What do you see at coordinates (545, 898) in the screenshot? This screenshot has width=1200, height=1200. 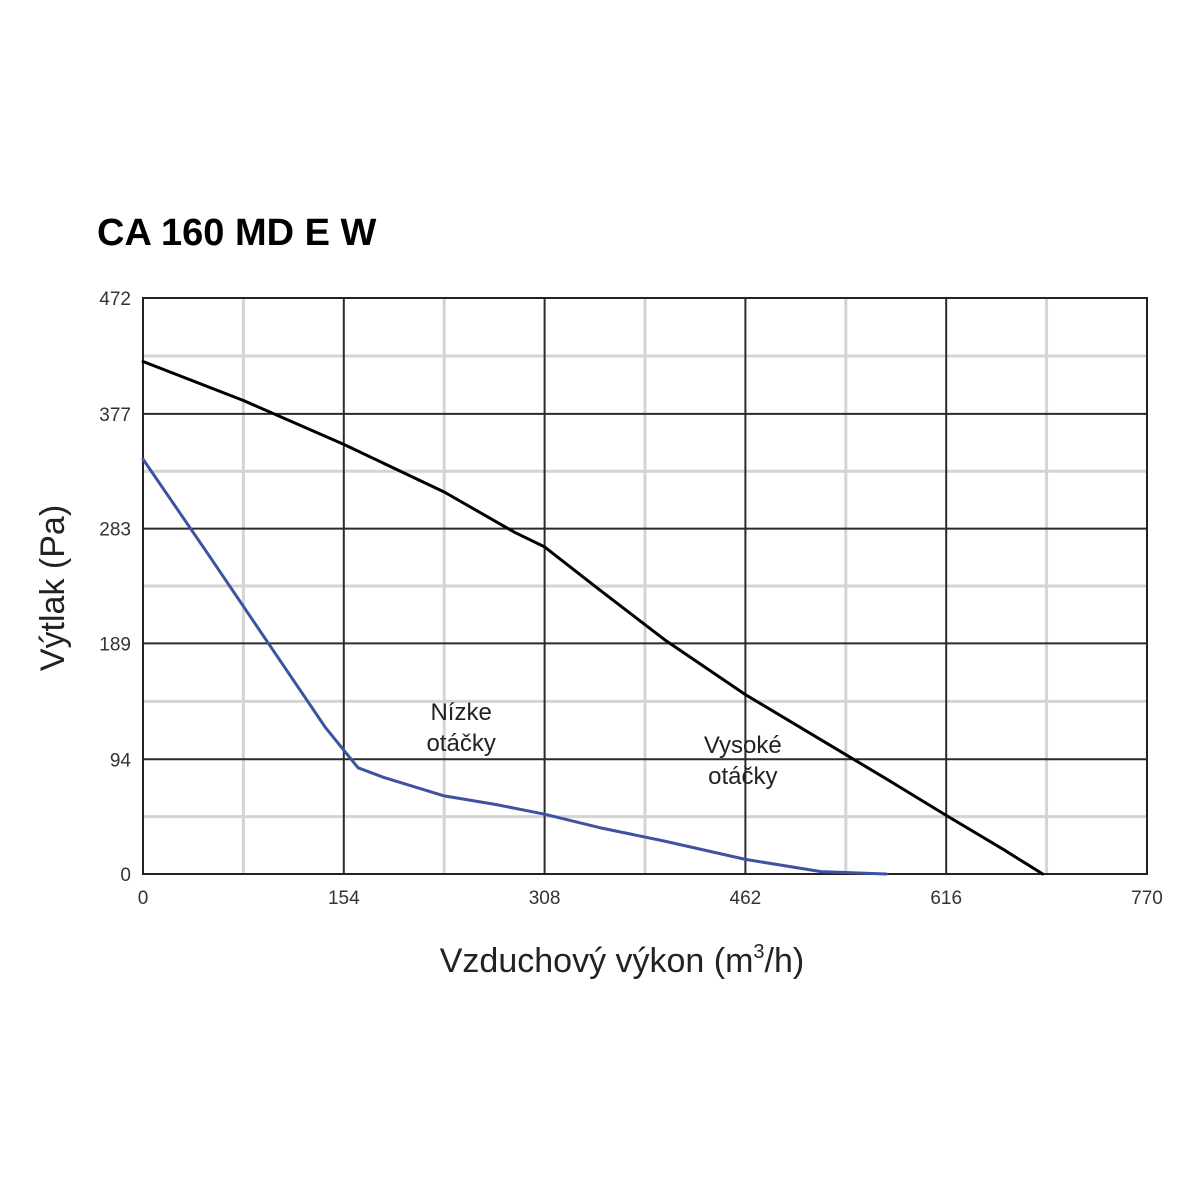 I see `x-tick-label: 308` at bounding box center [545, 898].